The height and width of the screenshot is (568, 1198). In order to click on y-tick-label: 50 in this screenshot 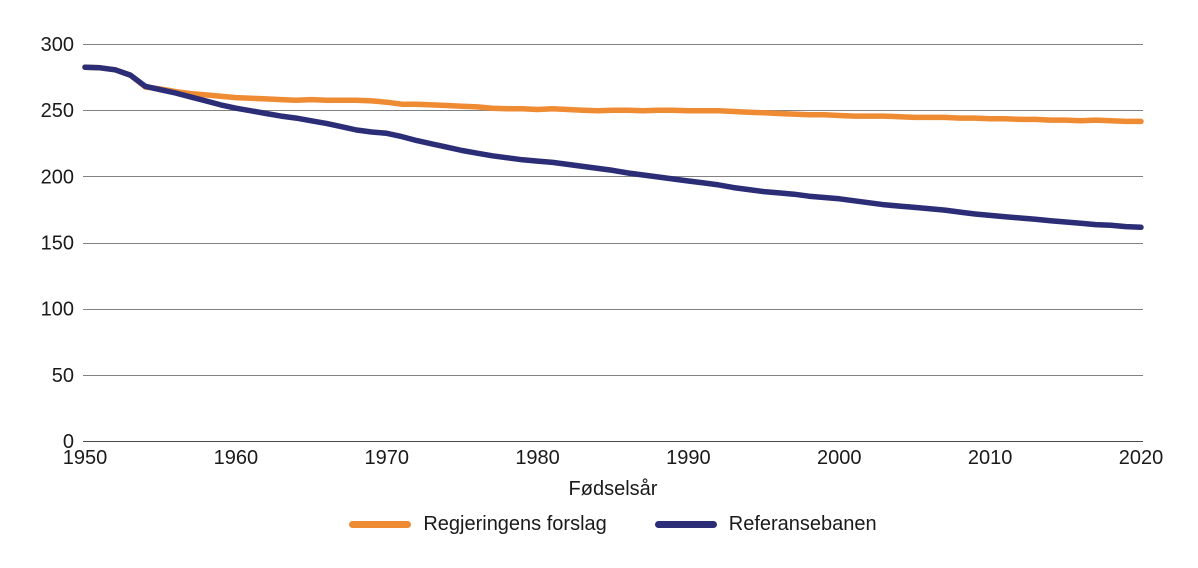, I will do `click(63, 376)`.